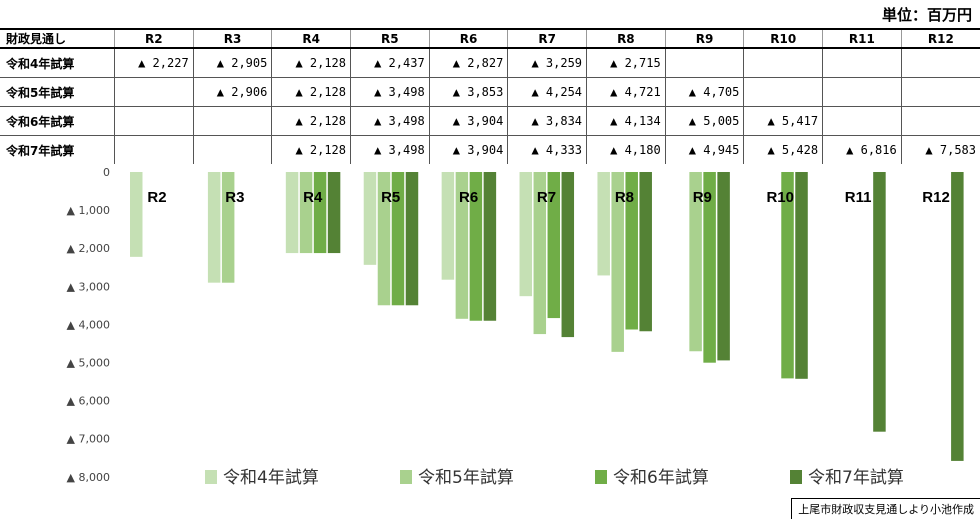  I want to click on unit-label: 単位：百万円, so click(926, 15).